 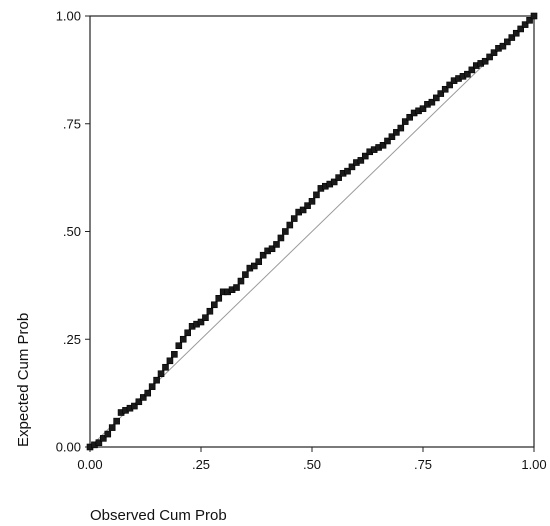 I want to click on y-tick-label: 0.00, so click(x=68, y=447).